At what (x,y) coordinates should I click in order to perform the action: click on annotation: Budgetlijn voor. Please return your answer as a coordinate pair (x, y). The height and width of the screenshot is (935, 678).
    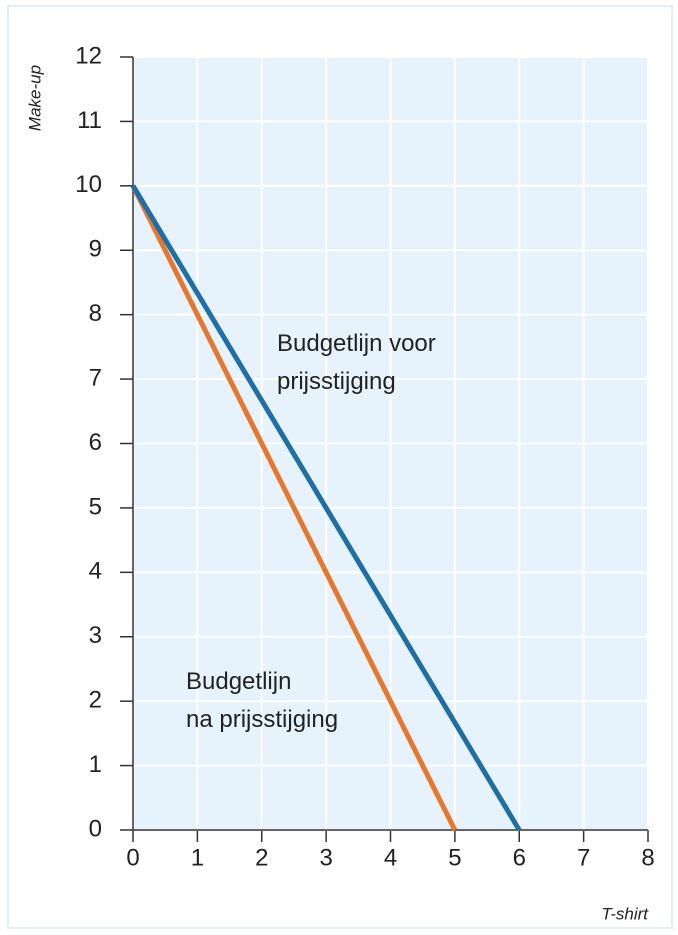
    Looking at the image, I should click on (356, 343).